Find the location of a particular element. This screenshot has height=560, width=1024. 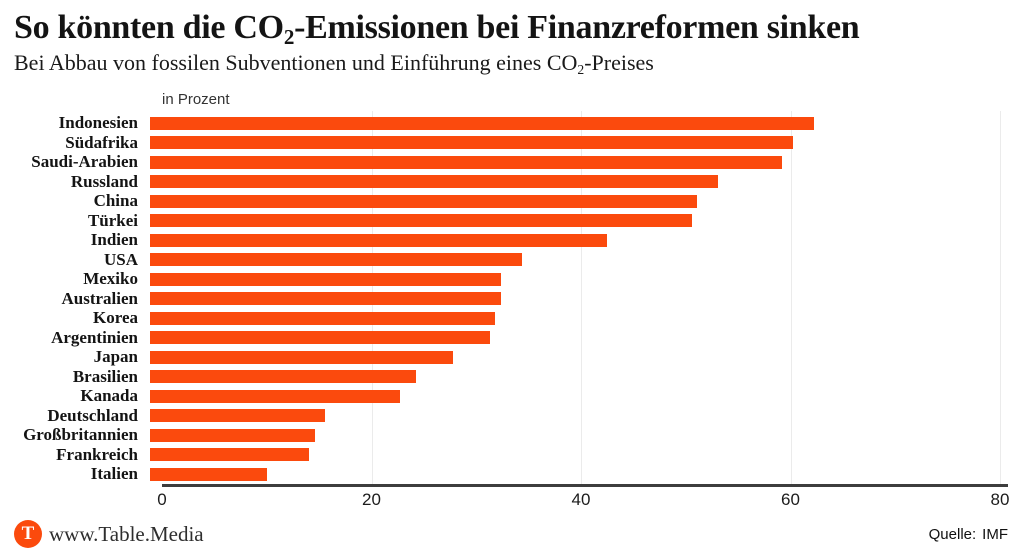

source-value: IMF is located at coordinates (995, 534).